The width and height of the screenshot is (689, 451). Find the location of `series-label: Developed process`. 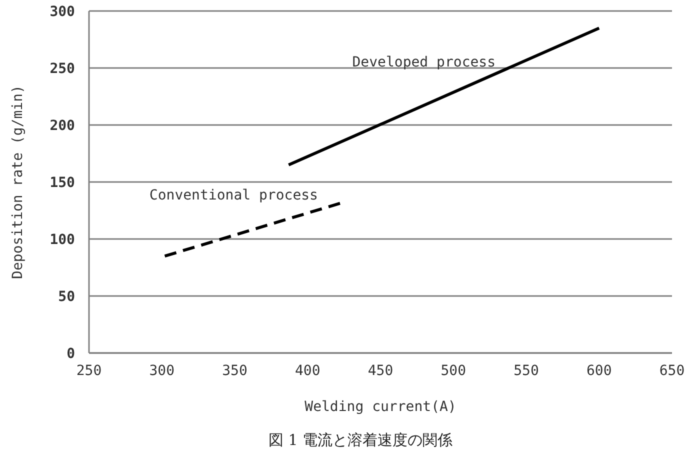

series-label: Developed process is located at coordinates (424, 62).